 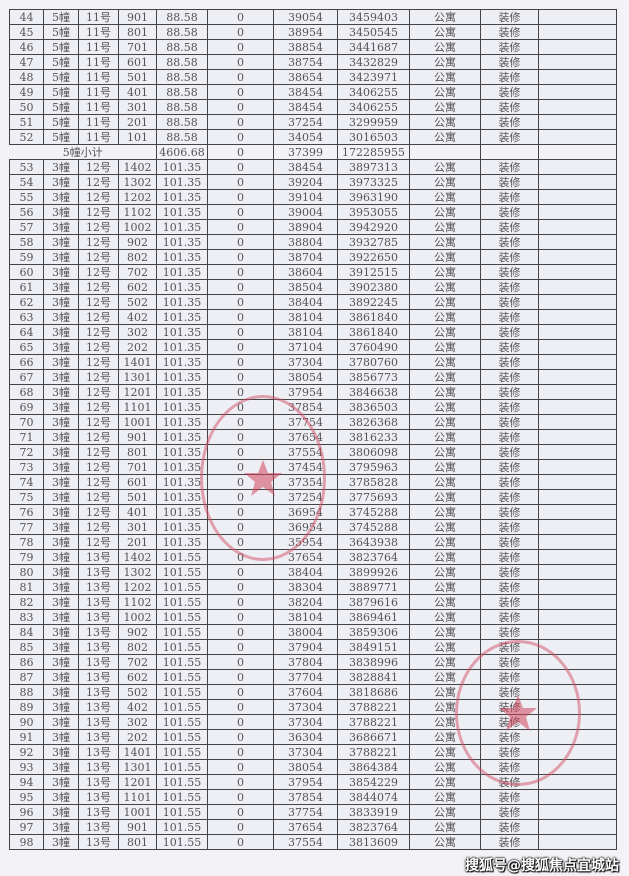 What do you see at coordinates (137, 107) in the screenshot?
I see `room-cell: 301` at bounding box center [137, 107].